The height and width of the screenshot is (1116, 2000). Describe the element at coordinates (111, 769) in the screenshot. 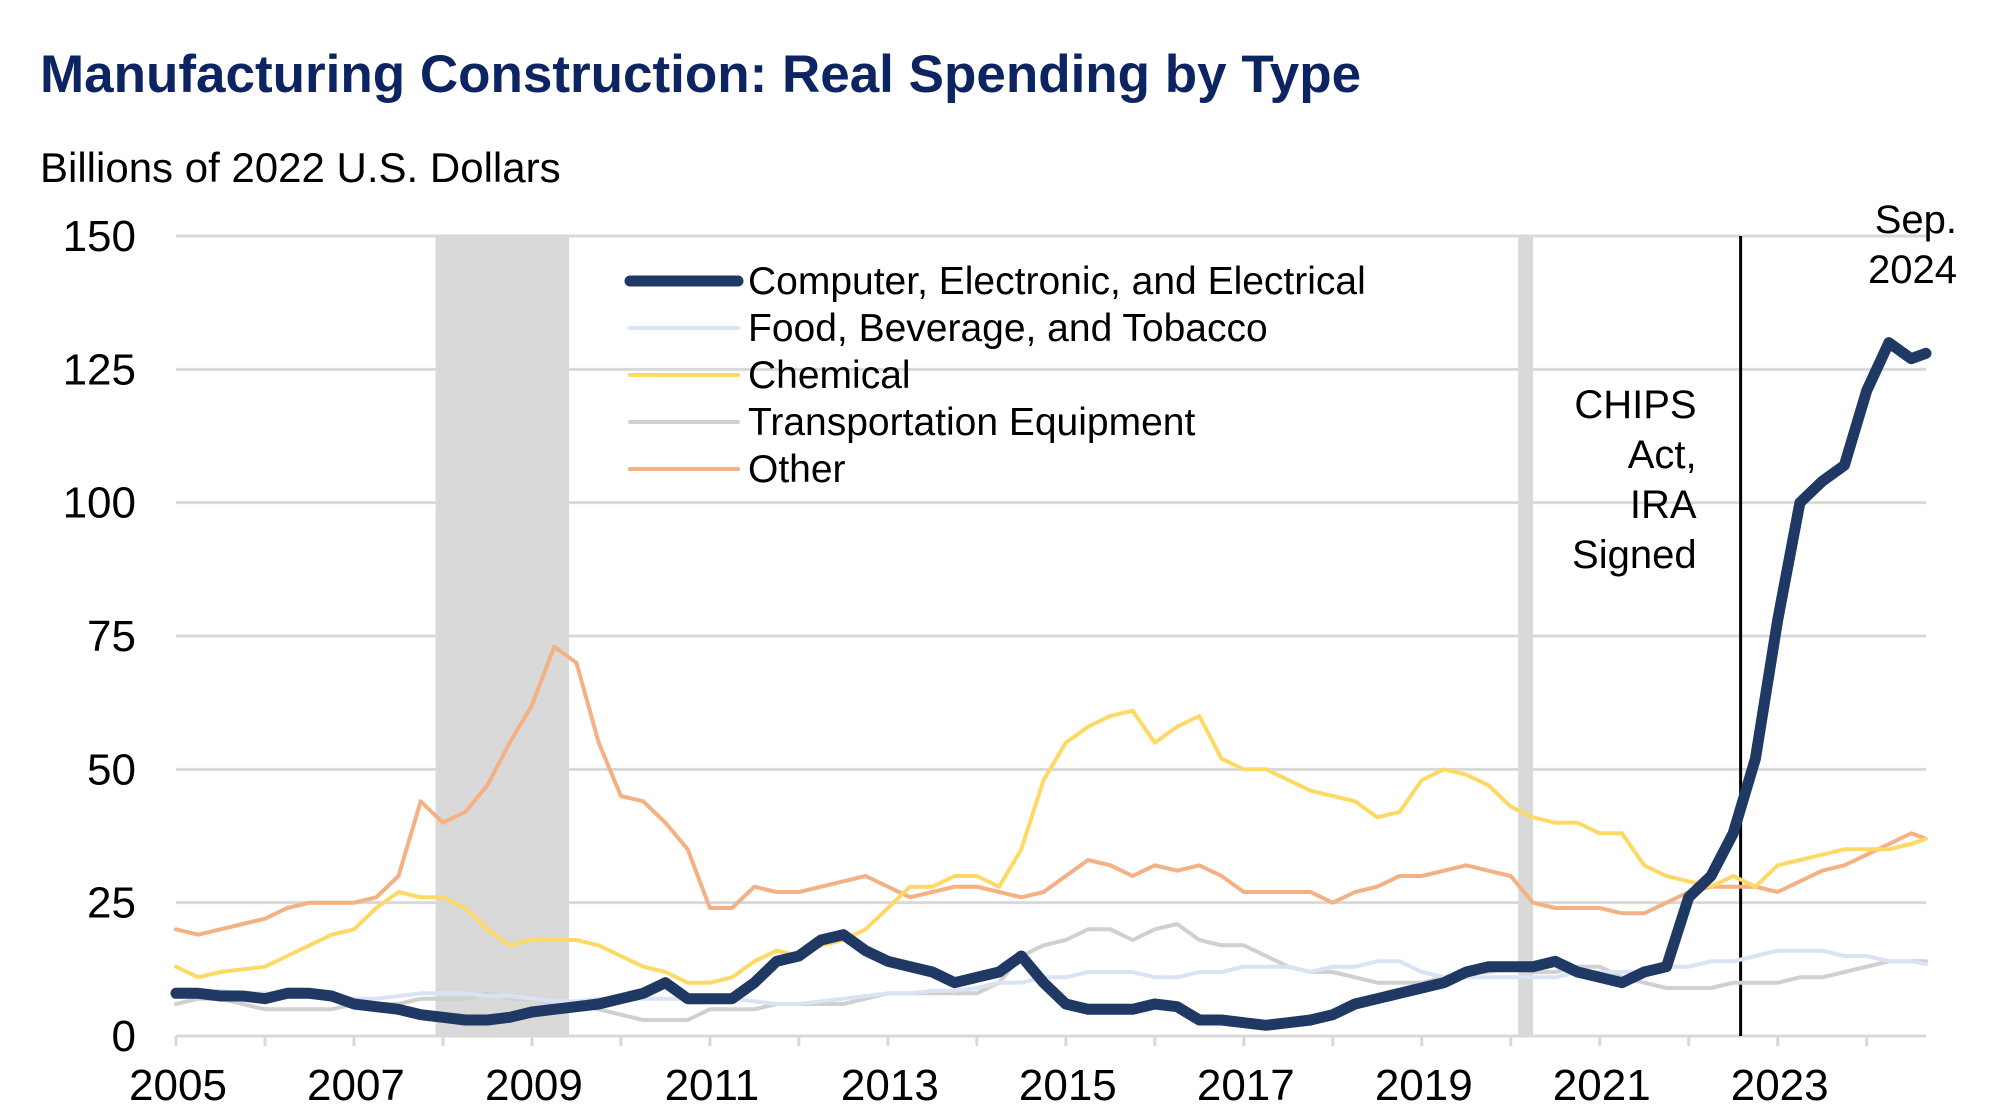

I see `y-tick-label: 50` at that location.